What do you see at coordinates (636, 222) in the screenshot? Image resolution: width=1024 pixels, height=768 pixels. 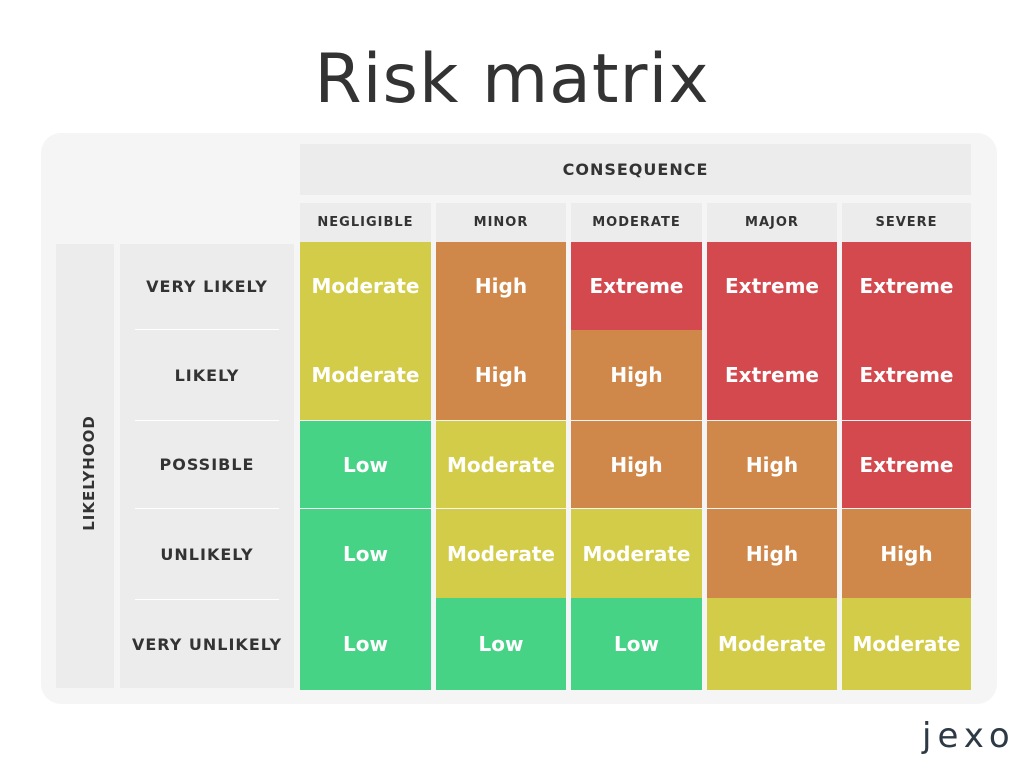 I see `column-header-moderate: MODERATE` at bounding box center [636, 222].